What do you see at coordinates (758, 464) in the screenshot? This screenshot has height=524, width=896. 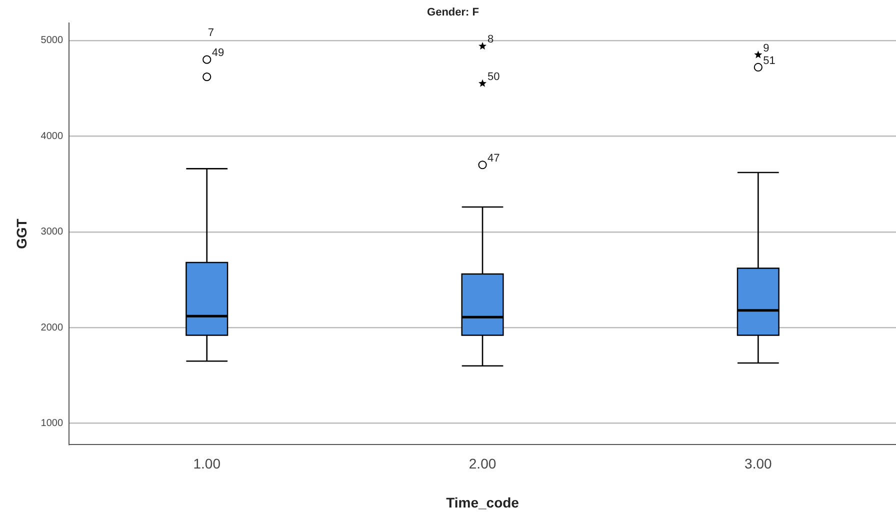 I see `x-tick-label: 3.00` at bounding box center [758, 464].